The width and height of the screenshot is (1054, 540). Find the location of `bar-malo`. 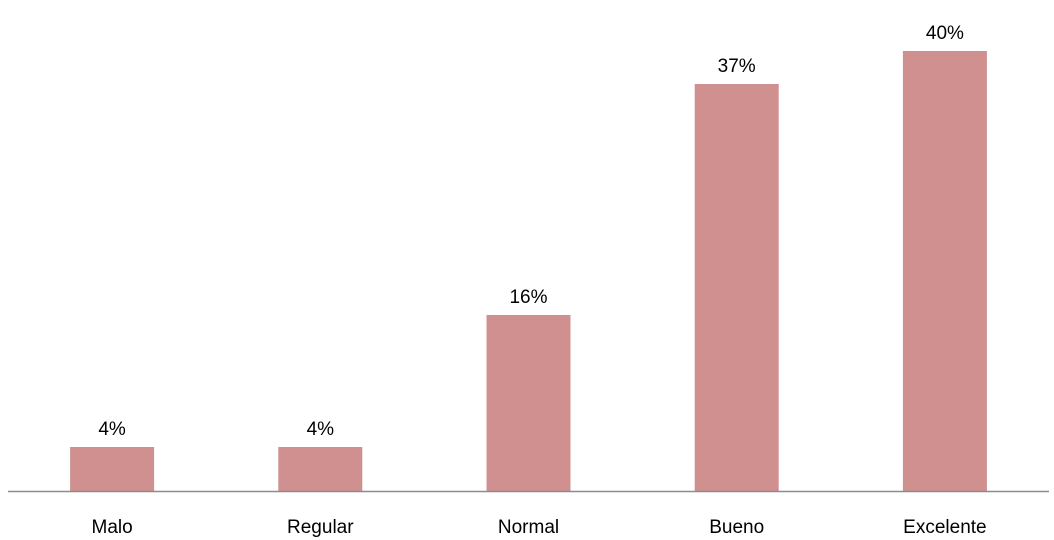

bar-malo is located at coordinates (112, 469).